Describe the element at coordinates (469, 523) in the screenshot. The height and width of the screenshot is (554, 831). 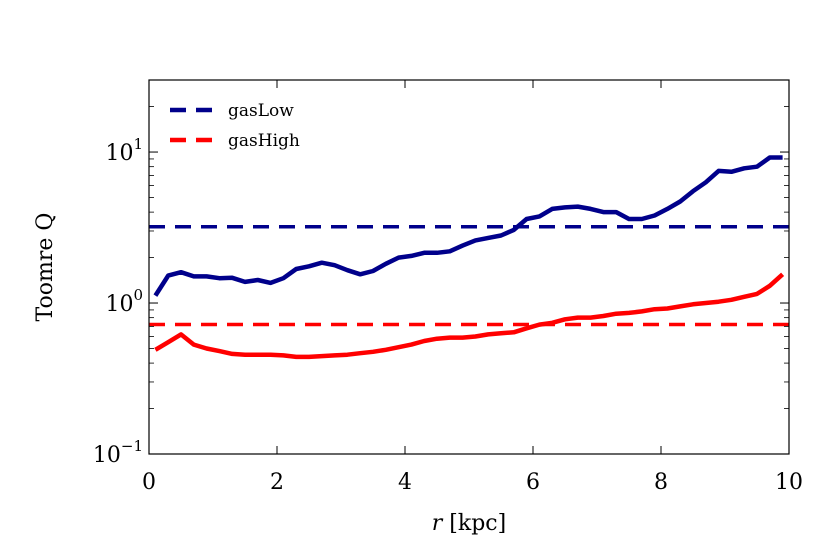
I see `x-axis-label: r [kpc]` at that location.